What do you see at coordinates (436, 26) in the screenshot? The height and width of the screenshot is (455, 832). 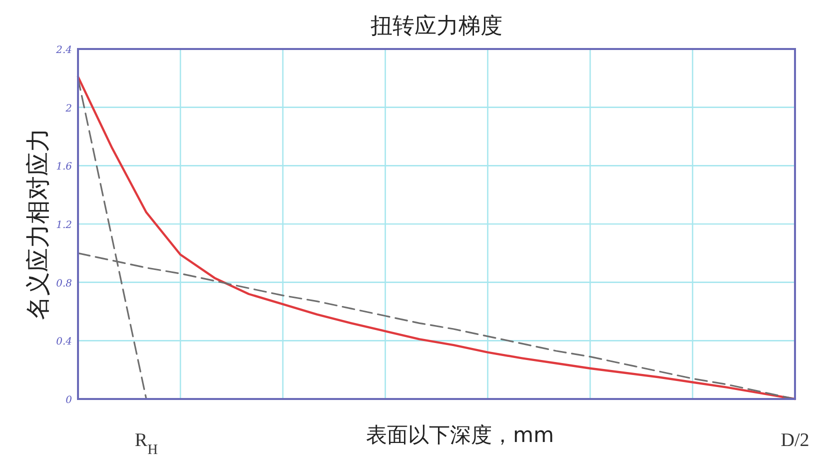 I see `chart-title: 扭转应力梯度` at bounding box center [436, 26].